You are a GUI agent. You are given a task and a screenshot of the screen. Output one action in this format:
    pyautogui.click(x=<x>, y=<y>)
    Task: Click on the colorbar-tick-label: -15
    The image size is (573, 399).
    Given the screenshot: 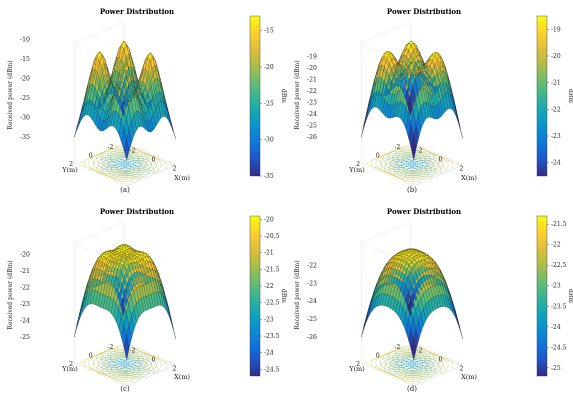 What is the action you would take?
    pyautogui.click(x=269, y=31)
    